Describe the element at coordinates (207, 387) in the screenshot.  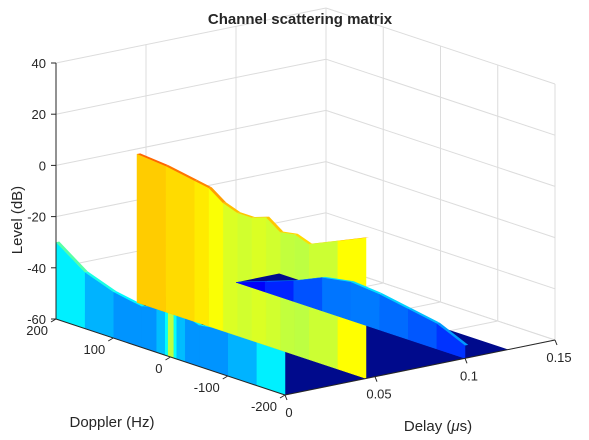
I see `y-tick-label: -100` at that location.